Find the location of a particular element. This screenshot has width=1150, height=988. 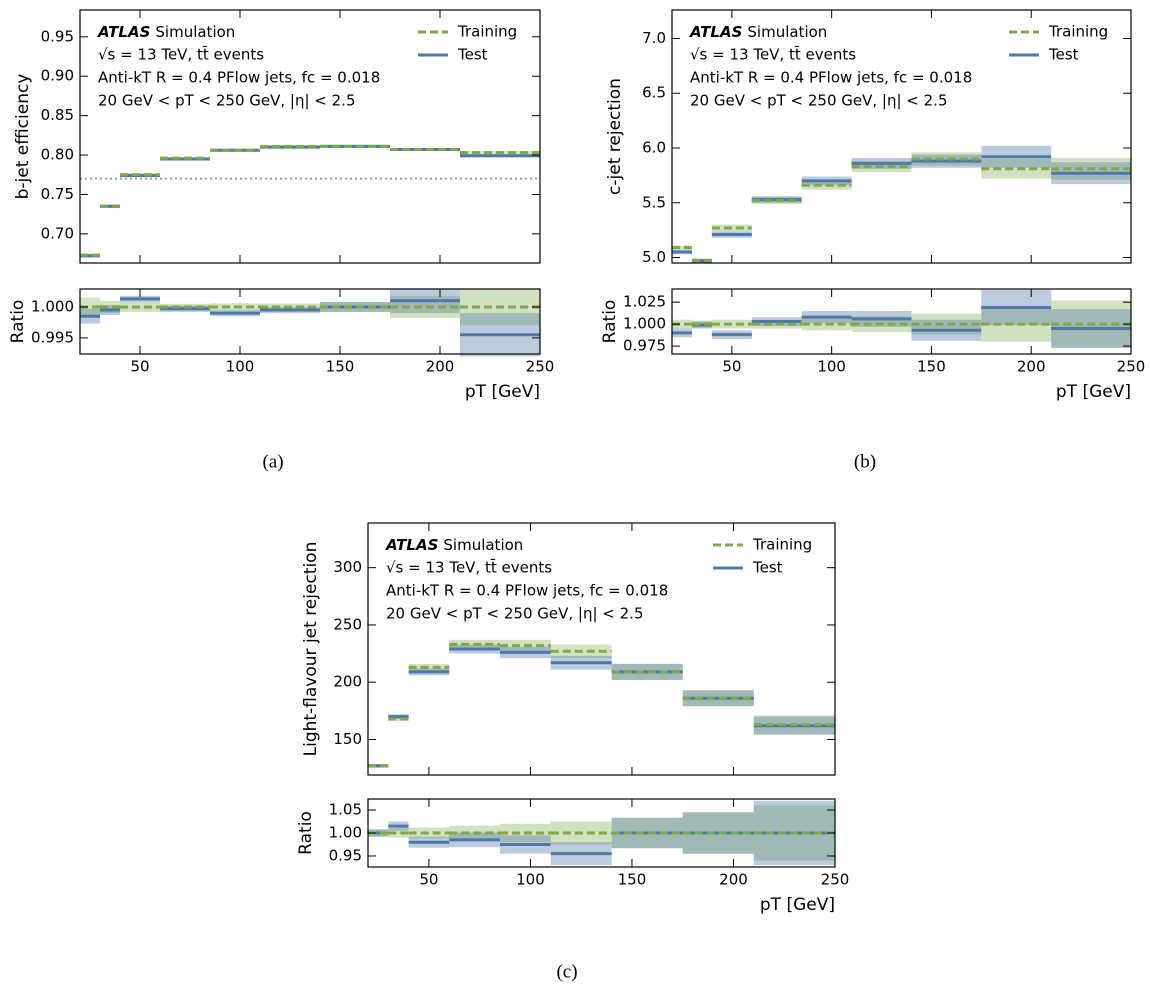

y-tick-label: 250 is located at coordinates (347, 624).